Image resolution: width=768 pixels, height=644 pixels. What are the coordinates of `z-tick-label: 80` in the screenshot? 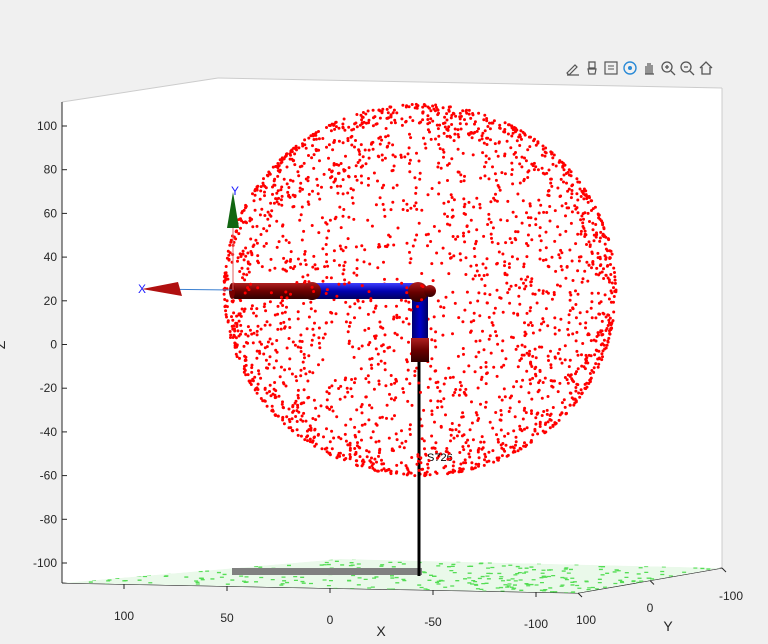 It's located at (51, 170).